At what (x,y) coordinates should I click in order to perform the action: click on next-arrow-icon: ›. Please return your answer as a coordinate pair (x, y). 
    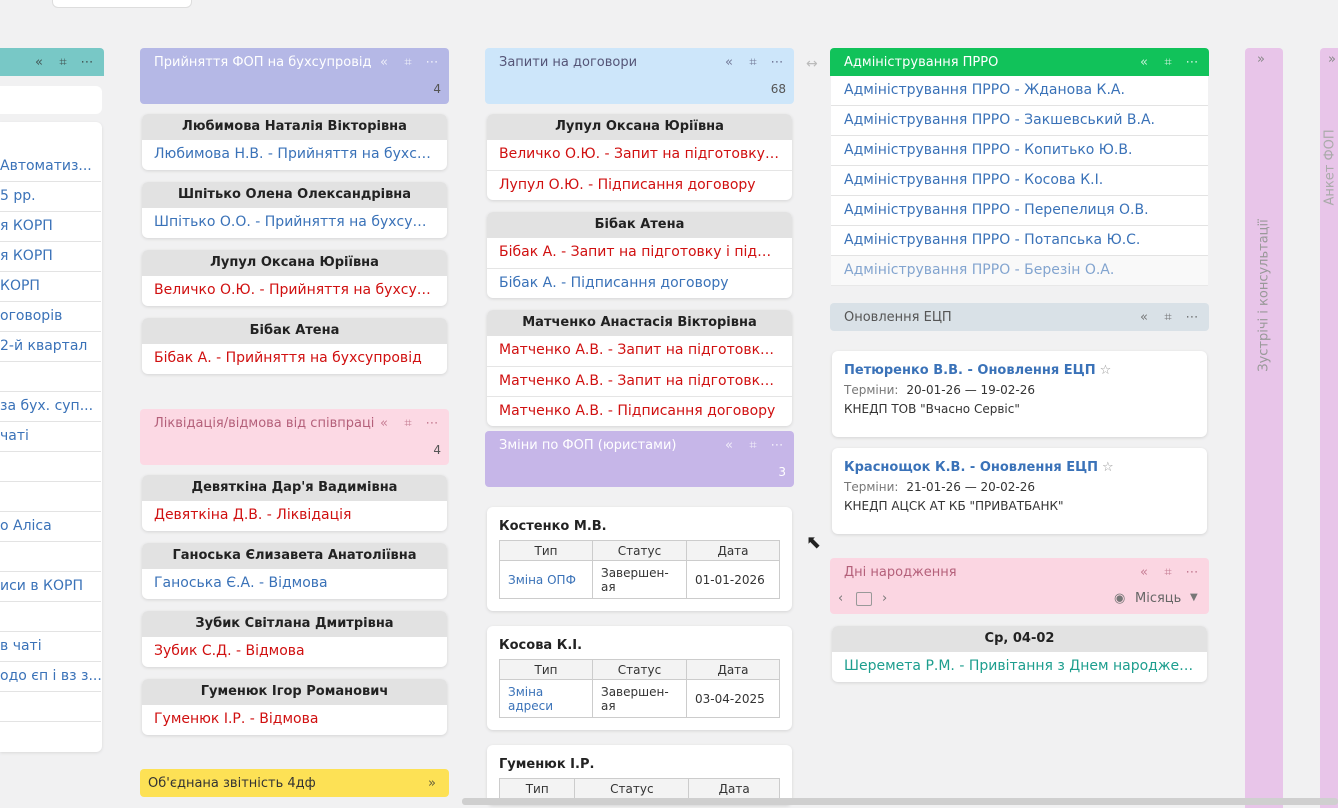
    Looking at the image, I should click on (885, 598).